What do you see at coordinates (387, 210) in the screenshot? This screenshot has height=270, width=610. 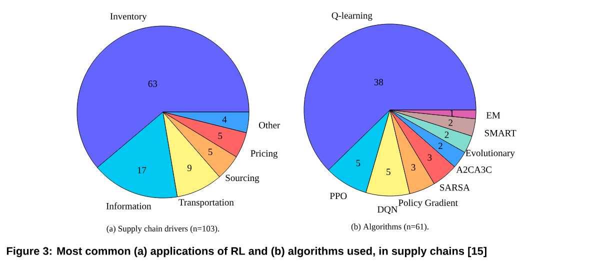 I see `slice-label: DQN` at bounding box center [387, 210].